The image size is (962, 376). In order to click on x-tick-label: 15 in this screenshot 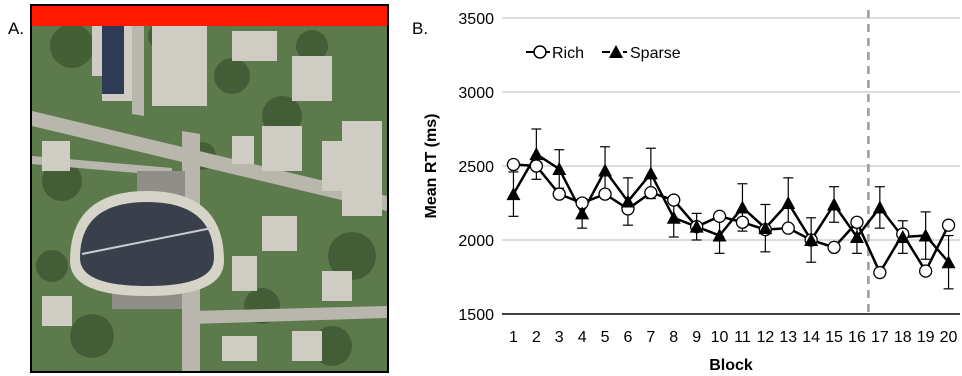, I will do `click(834, 337)`.